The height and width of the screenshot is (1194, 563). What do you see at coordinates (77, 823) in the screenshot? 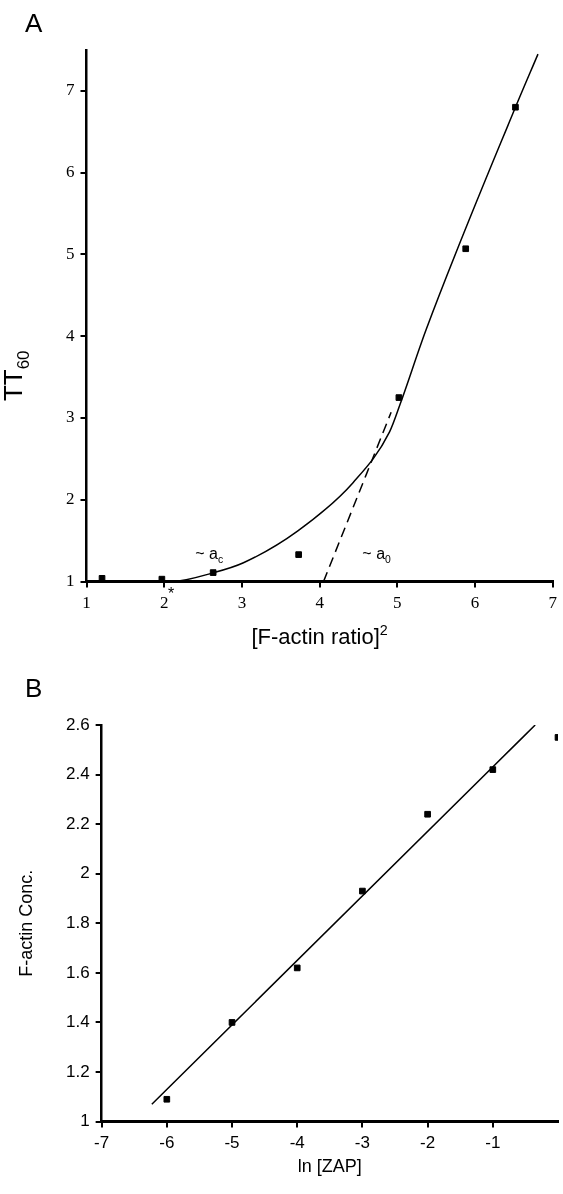
I see `y-tick-label: 2.2` at bounding box center [77, 823].